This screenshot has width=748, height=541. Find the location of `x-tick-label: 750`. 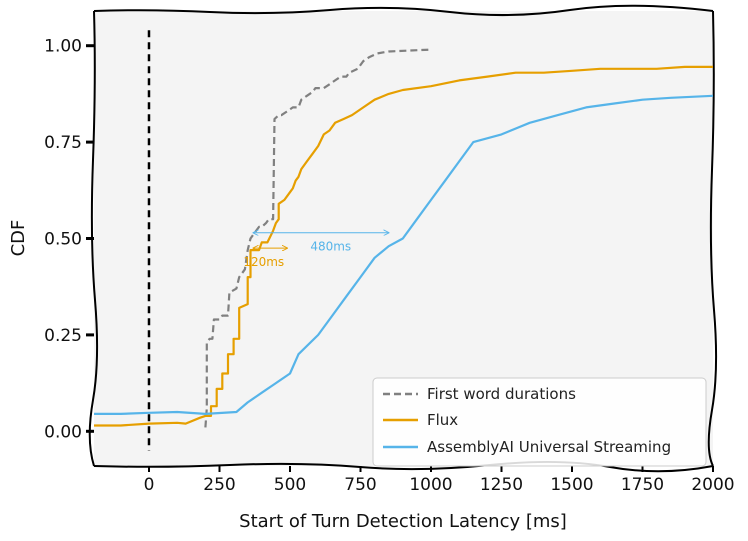

x-tick-label: 750 is located at coordinates (360, 485).